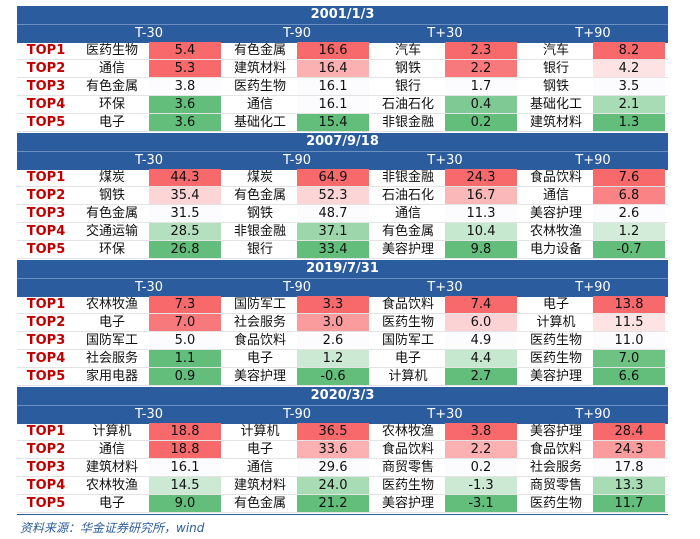  What do you see at coordinates (629, 485) in the screenshot?
I see `value-cell: 13.3` at bounding box center [629, 485].